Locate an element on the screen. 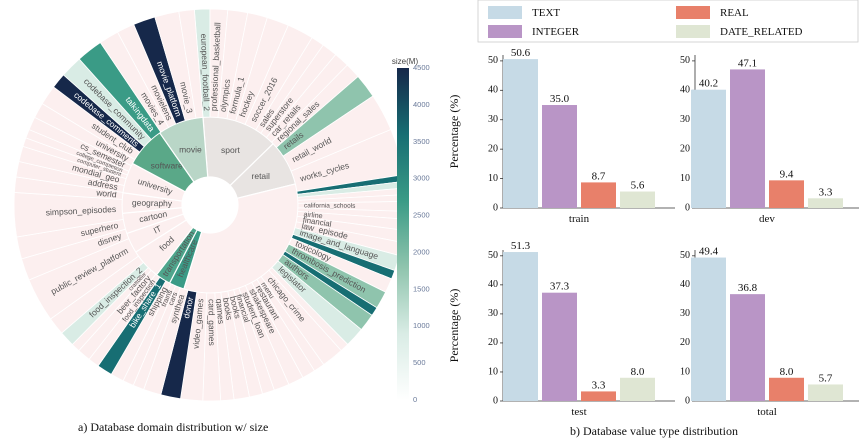 The width and height of the screenshot is (859, 446). x-axis-label: total is located at coordinates (767, 412).